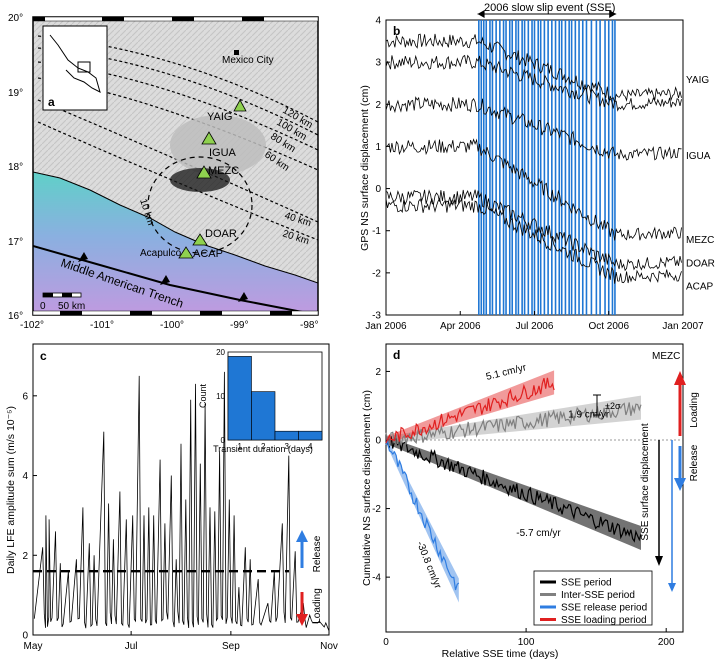  I want to click on x-tick-label: Jul 2006, so click(535, 326).